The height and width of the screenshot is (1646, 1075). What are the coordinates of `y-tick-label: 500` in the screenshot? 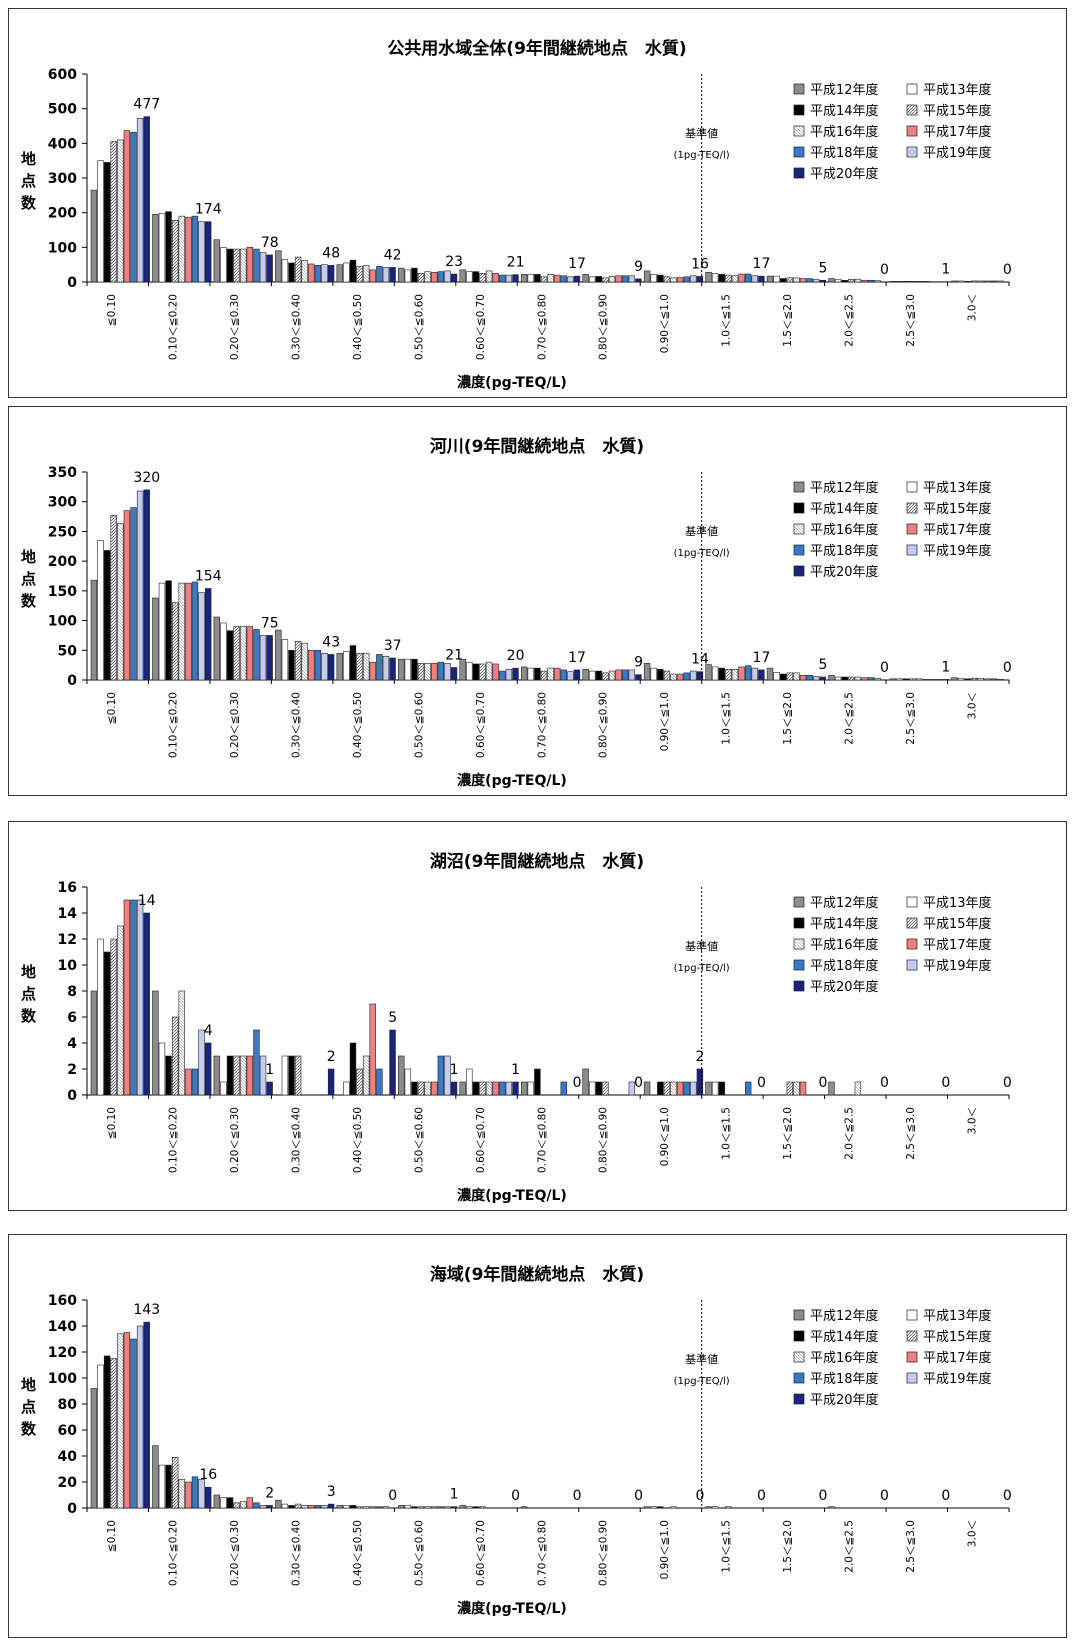 It's located at (62, 110).